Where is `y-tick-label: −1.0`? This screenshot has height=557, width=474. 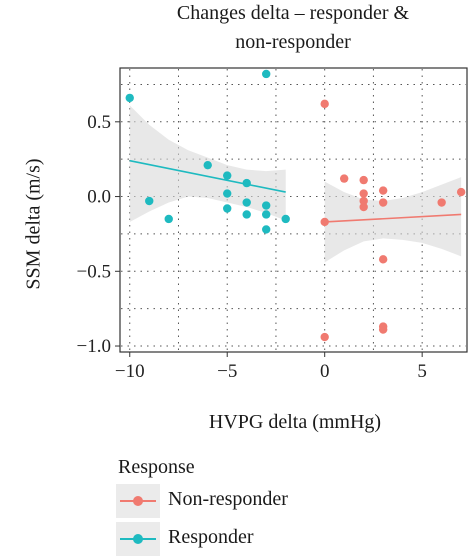
y-tick-label: −1.0 is located at coordinates (94, 346).